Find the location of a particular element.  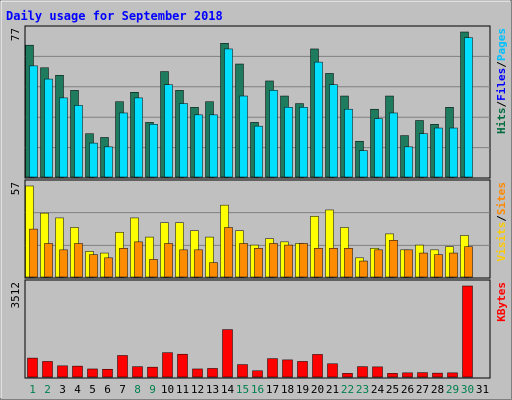

x-tick-label: 27 is located at coordinates (422, 389).